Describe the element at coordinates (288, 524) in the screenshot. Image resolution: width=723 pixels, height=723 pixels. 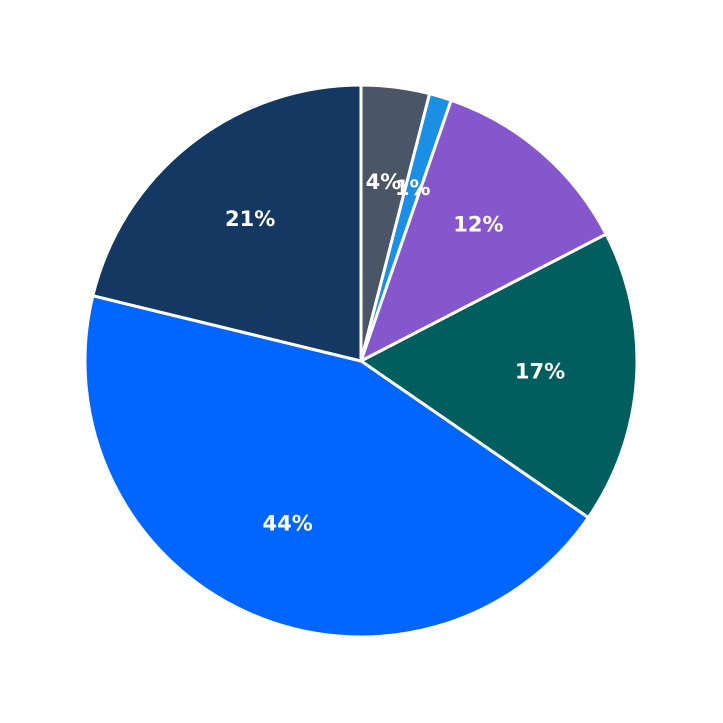
I see `slice-label: 44%` at that location.